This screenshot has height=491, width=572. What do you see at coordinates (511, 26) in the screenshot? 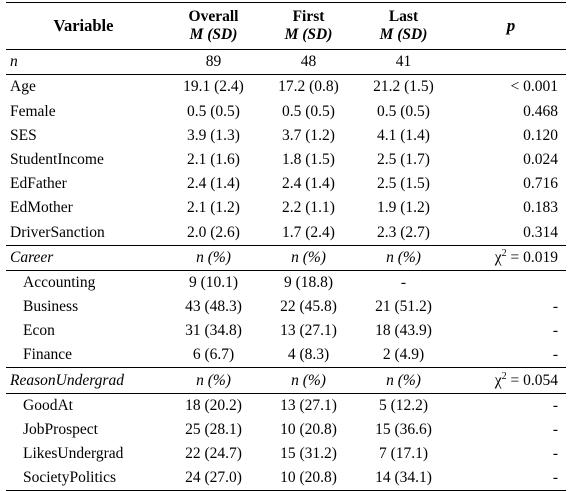
I see `header-p: p` at bounding box center [511, 26].